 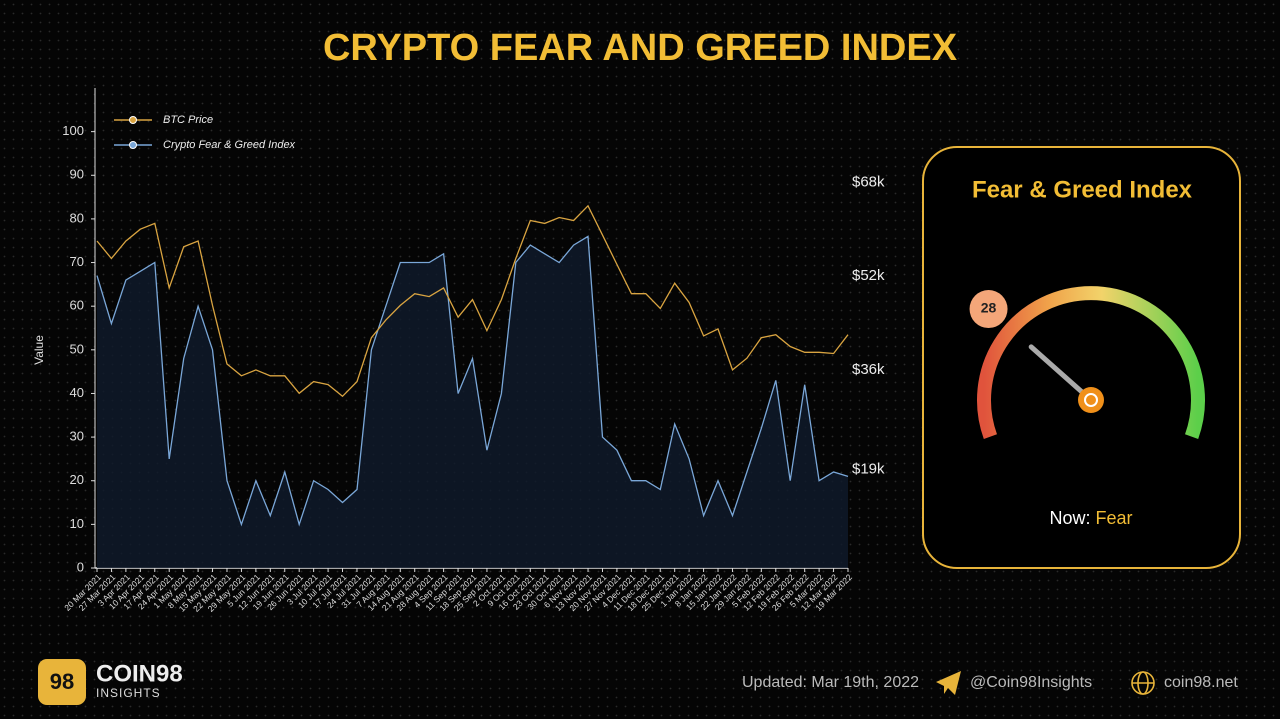 I want to click on logo-box, so click(x=62, y=682).